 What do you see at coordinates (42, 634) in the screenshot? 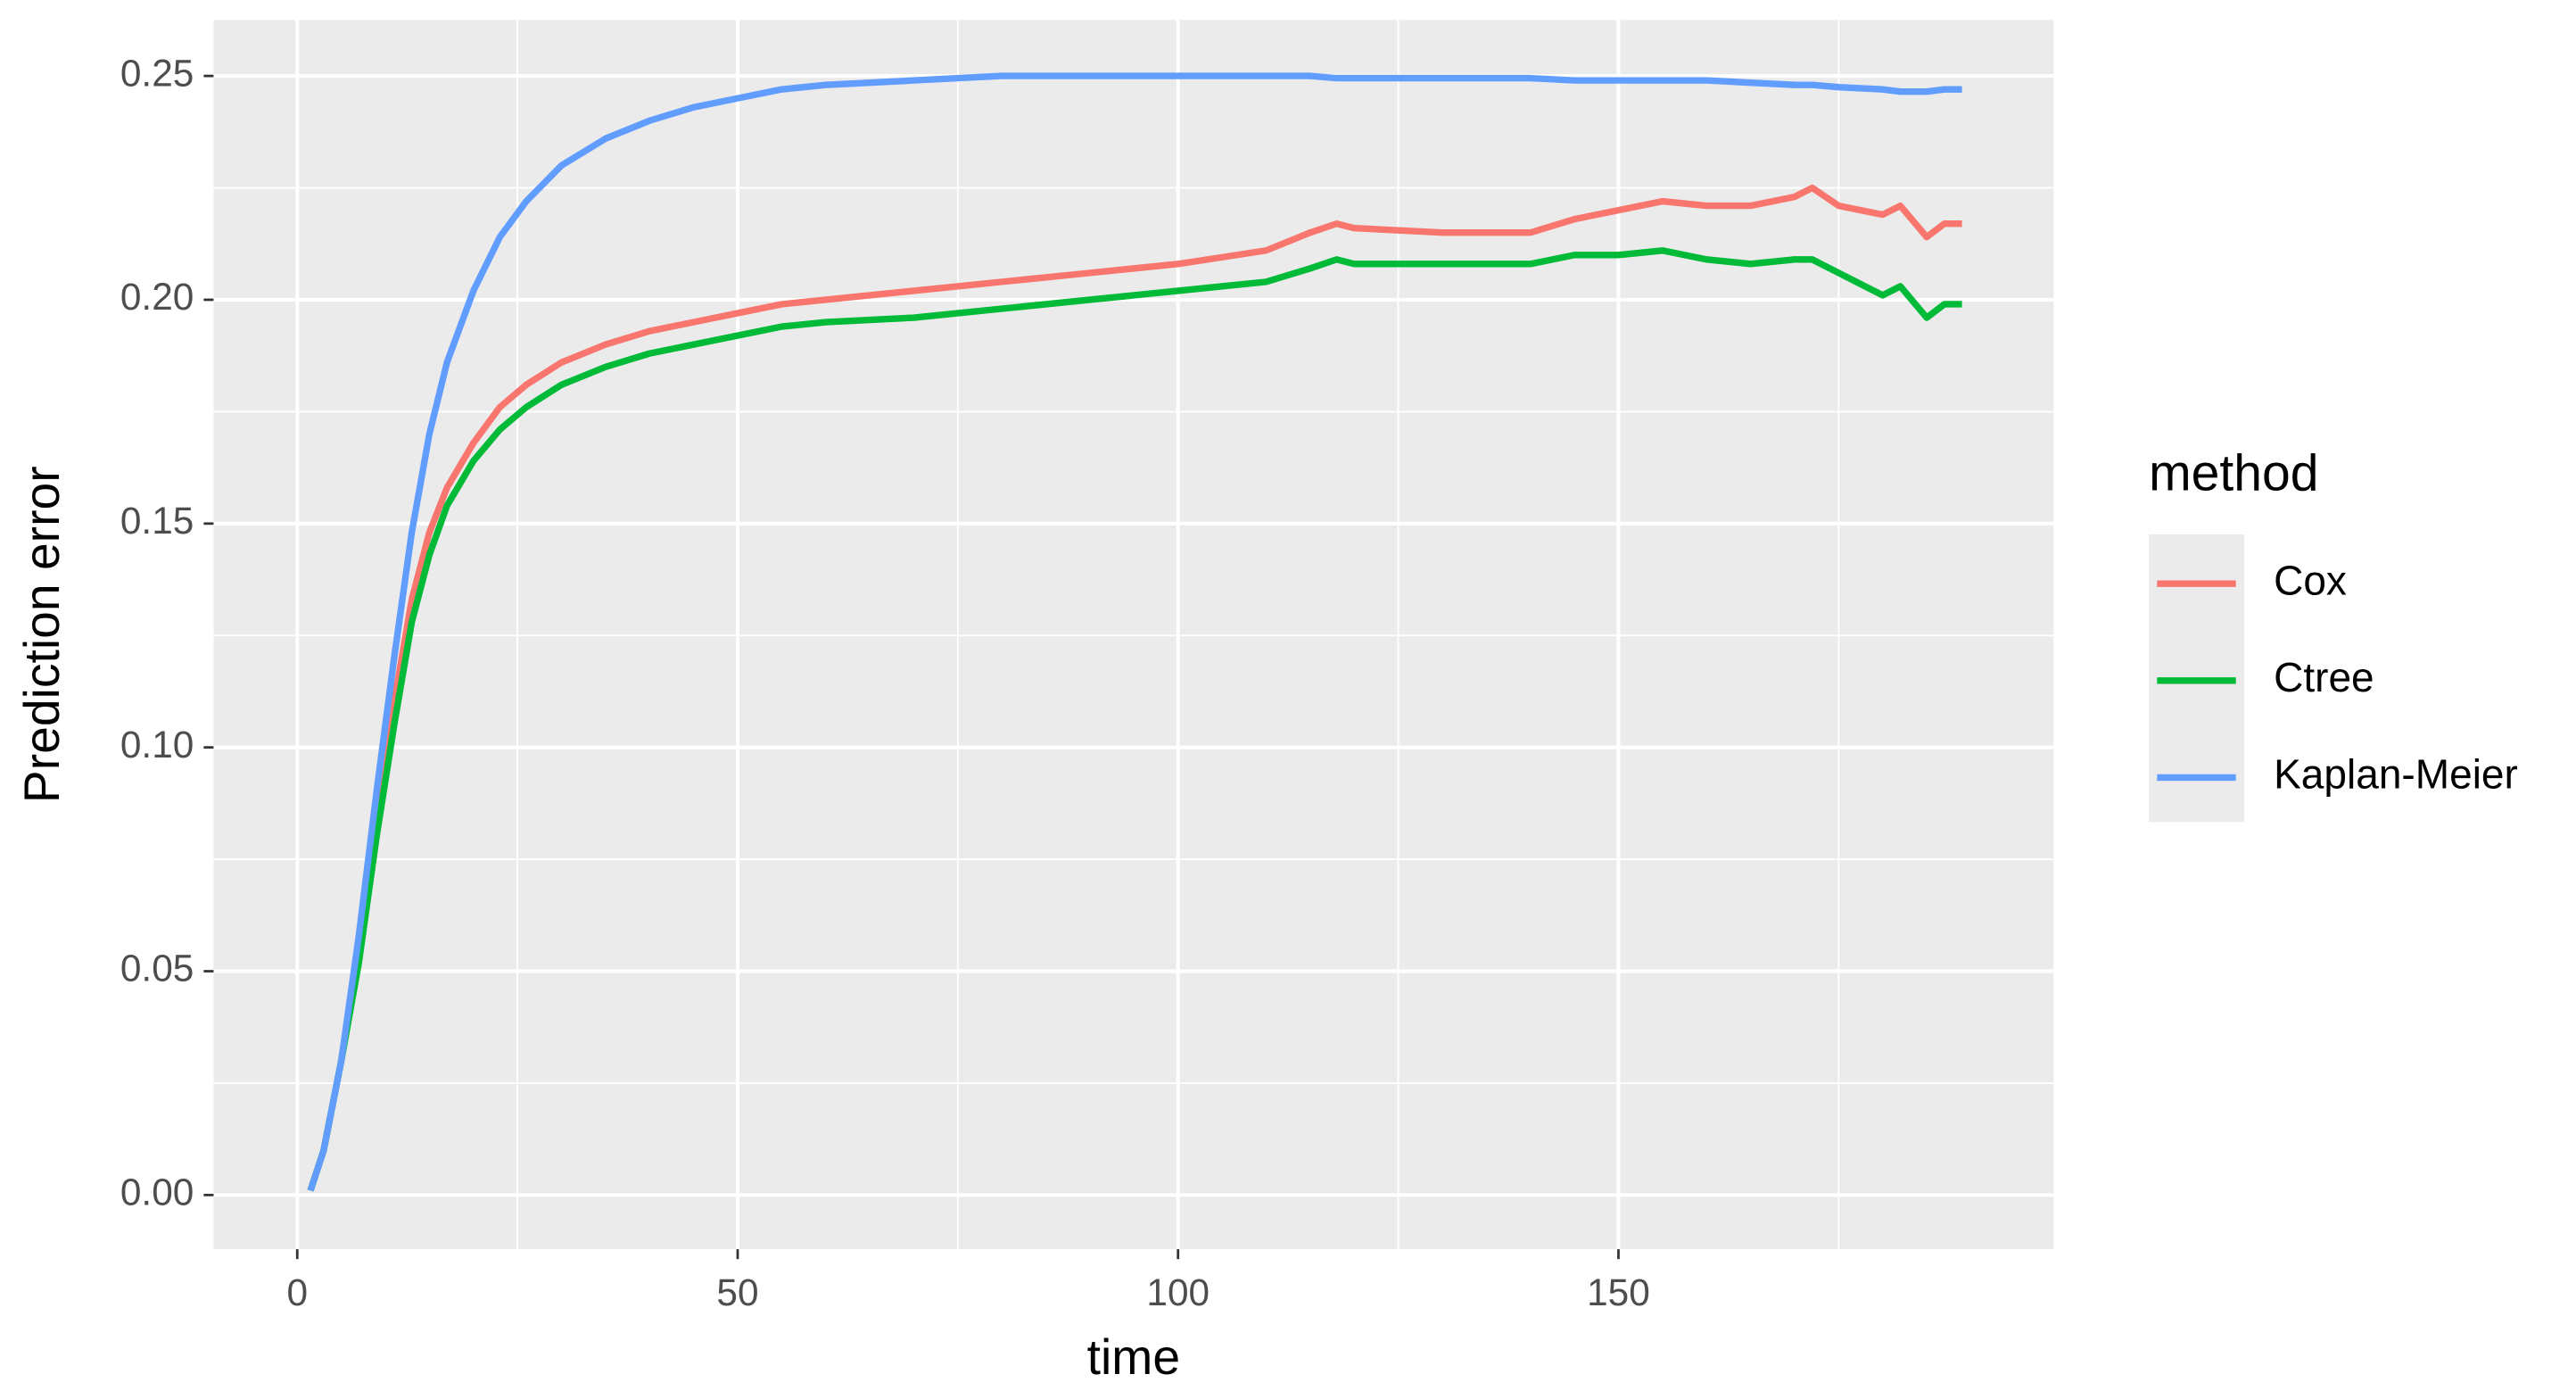
I see `y-axis-title: Prediction error` at bounding box center [42, 634].